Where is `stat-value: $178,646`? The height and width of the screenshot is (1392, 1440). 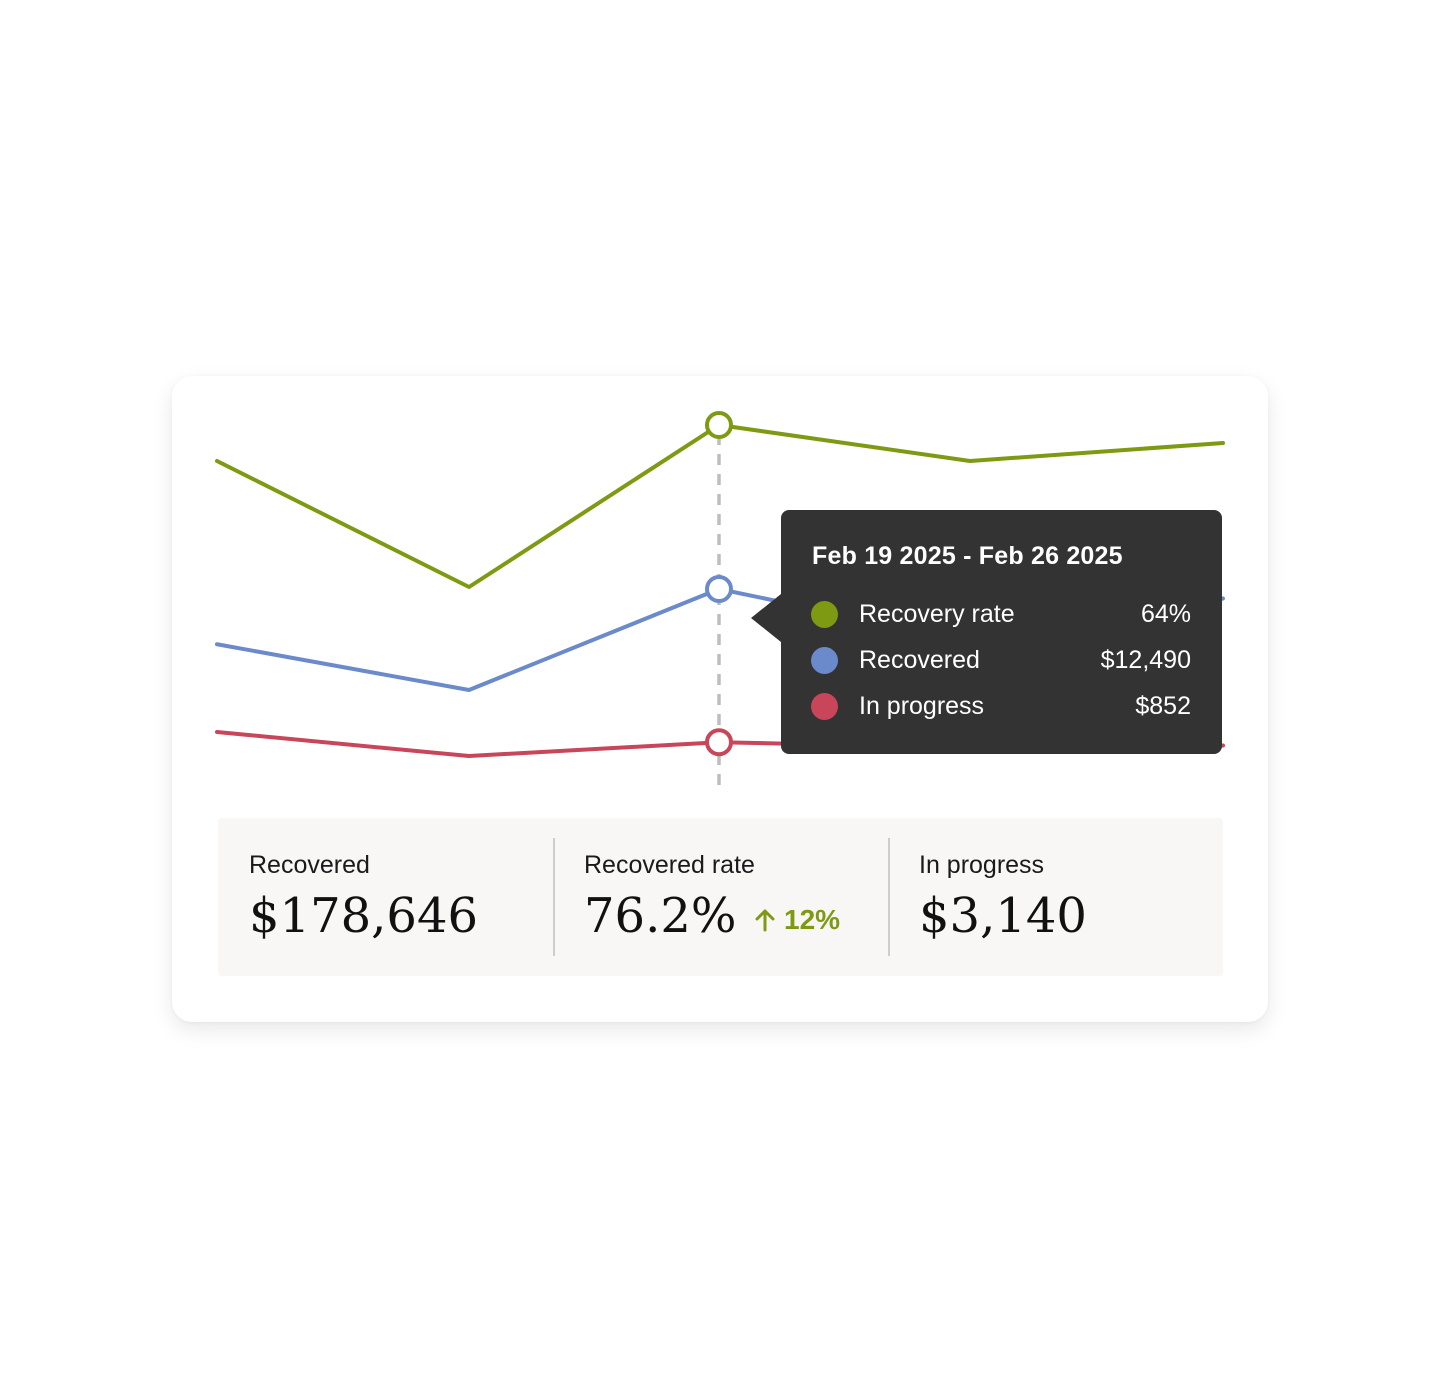 stat-value: $178,646 is located at coordinates (364, 916).